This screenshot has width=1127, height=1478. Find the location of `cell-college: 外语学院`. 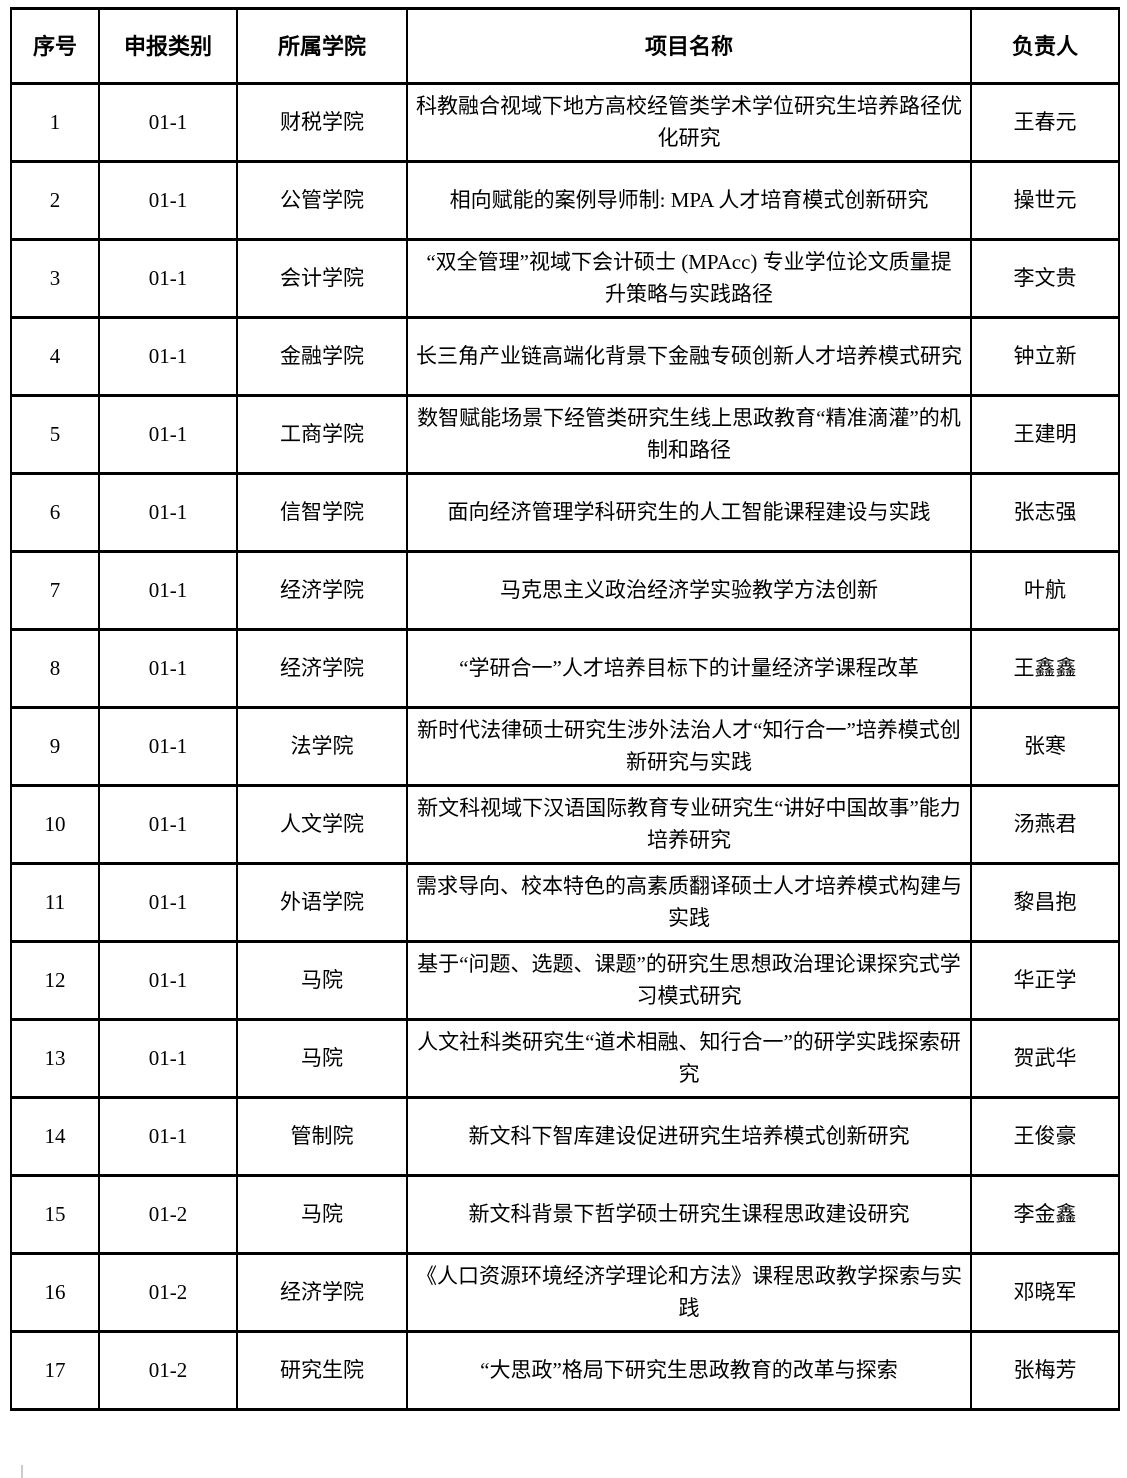

cell-college: 外语学院 is located at coordinates (322, 902).